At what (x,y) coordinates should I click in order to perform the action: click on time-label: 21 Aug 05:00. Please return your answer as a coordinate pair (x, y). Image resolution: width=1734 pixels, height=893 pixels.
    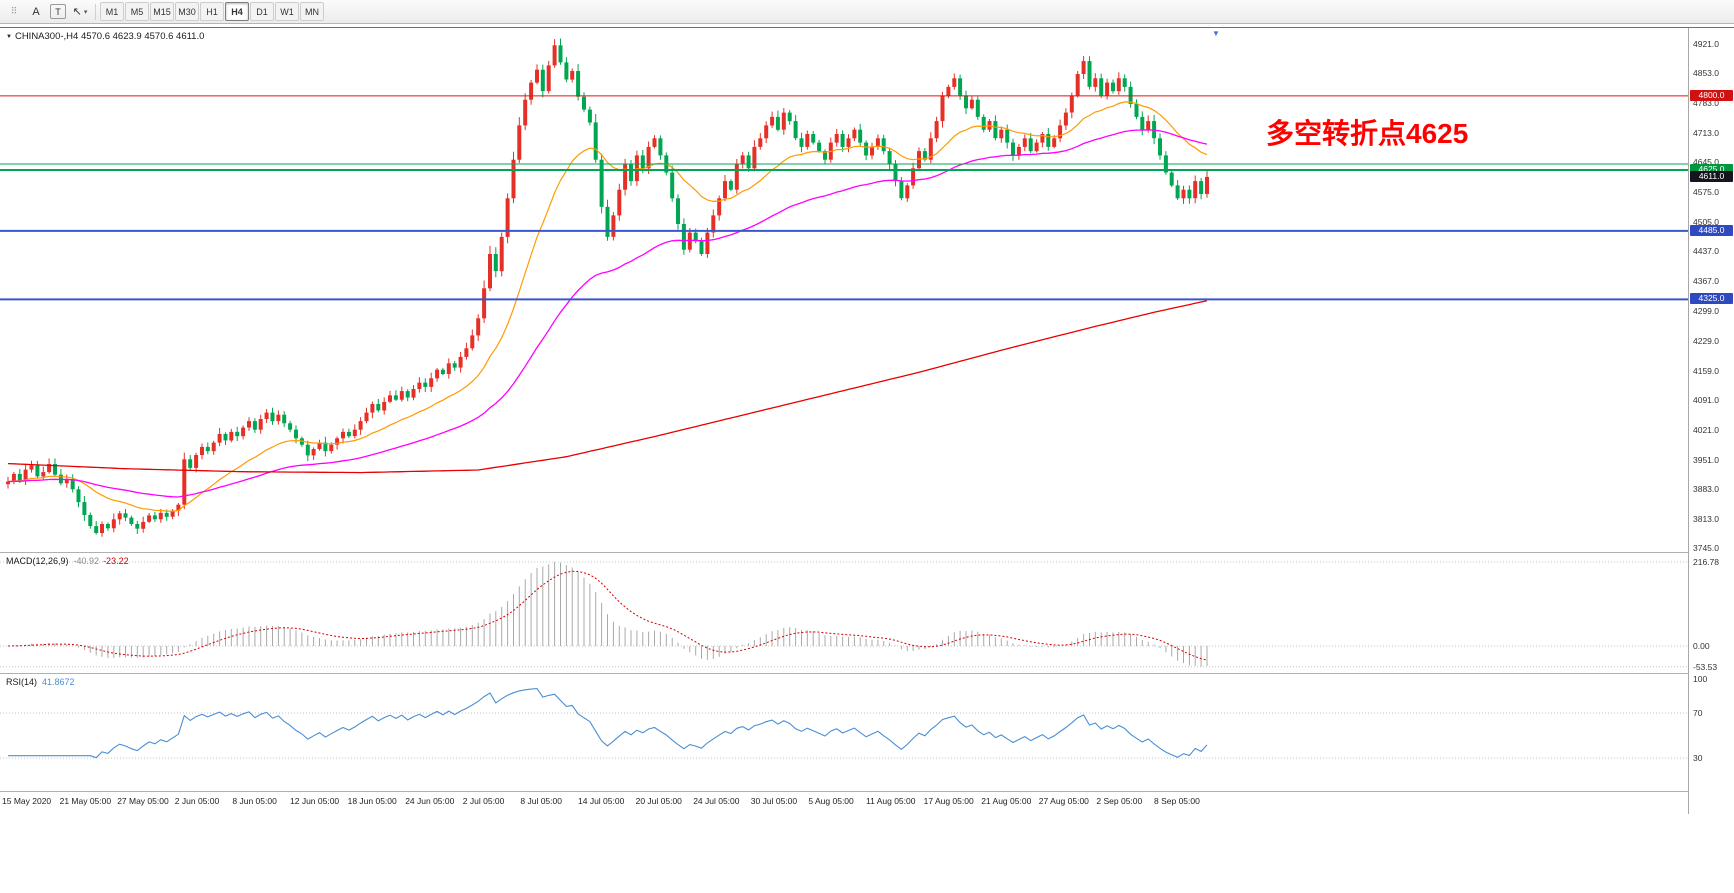
    Looking at the image, I should click on (1006, 801).